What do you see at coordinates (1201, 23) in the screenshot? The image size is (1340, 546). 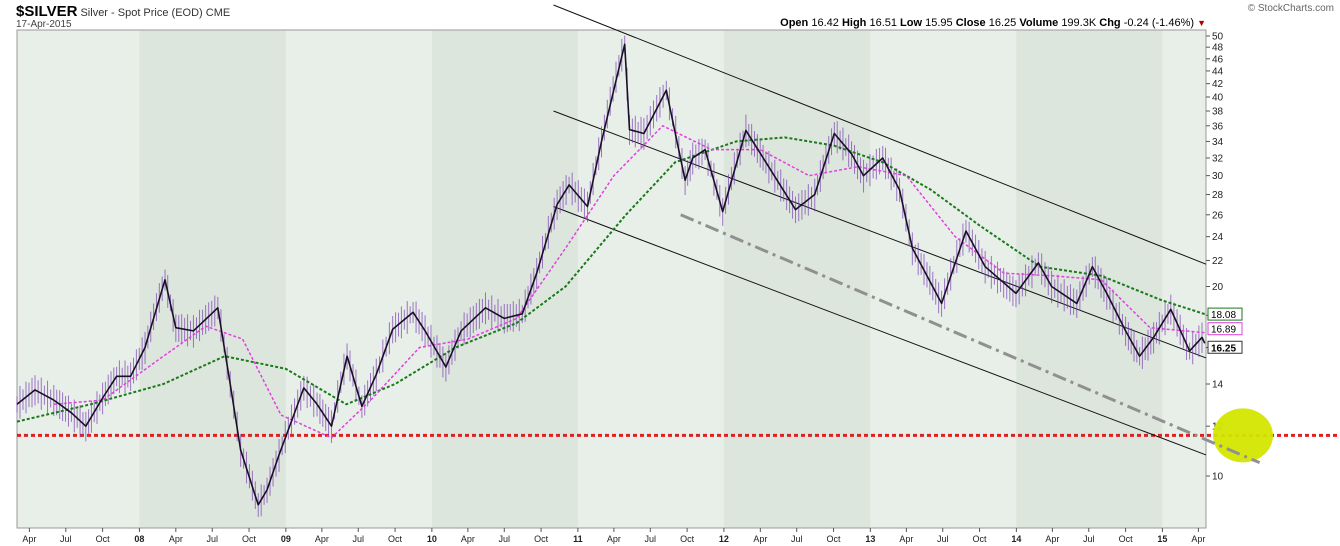 I see `down-arrow-icon: ▼` at bounding box center [1201, 23].